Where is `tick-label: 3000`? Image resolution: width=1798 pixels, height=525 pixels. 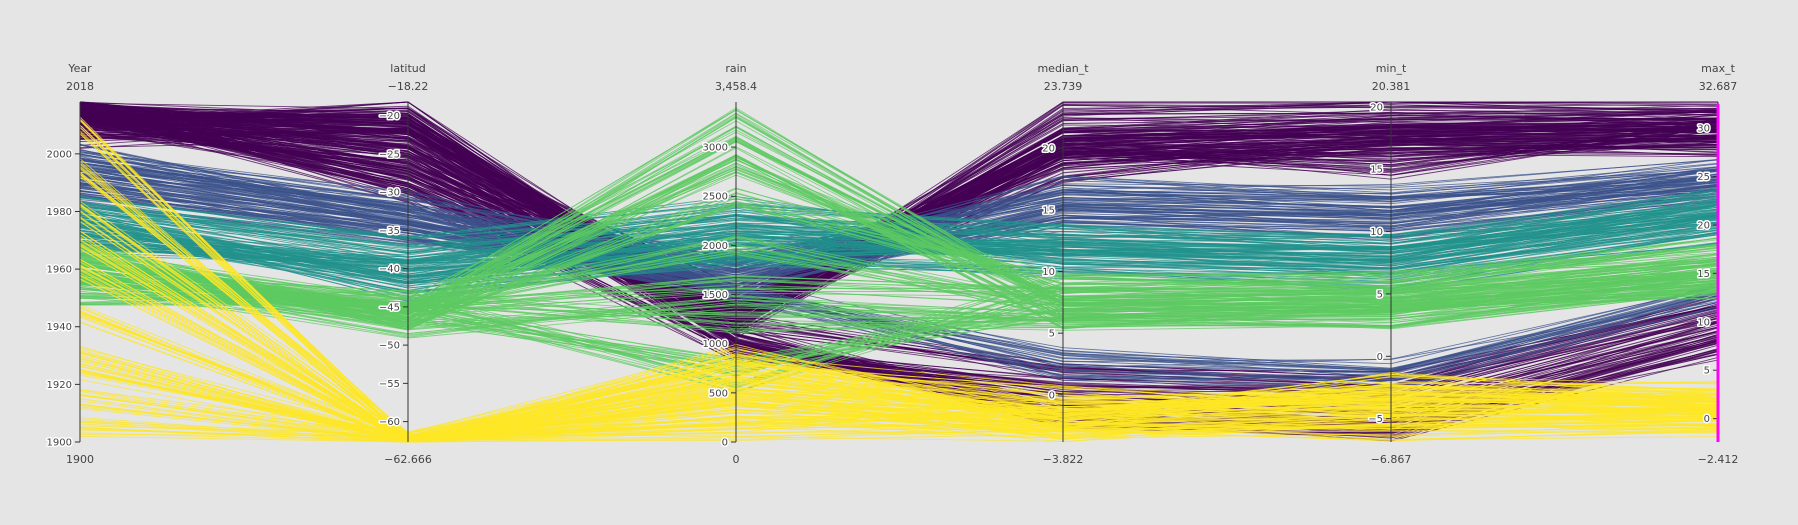 tick-label: 3000 is located at coordinates (715, 148).